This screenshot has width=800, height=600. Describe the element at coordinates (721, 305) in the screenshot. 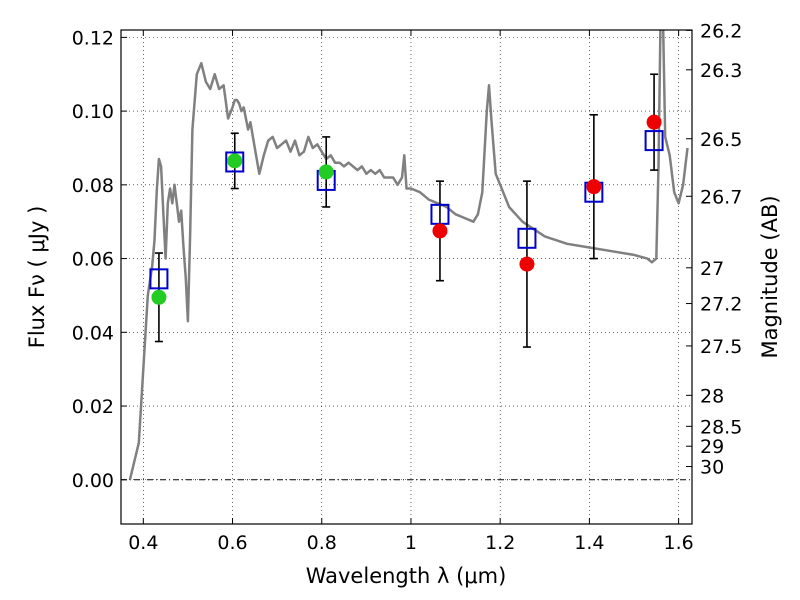

I see `y2-tick-label: 27.2` at that location.